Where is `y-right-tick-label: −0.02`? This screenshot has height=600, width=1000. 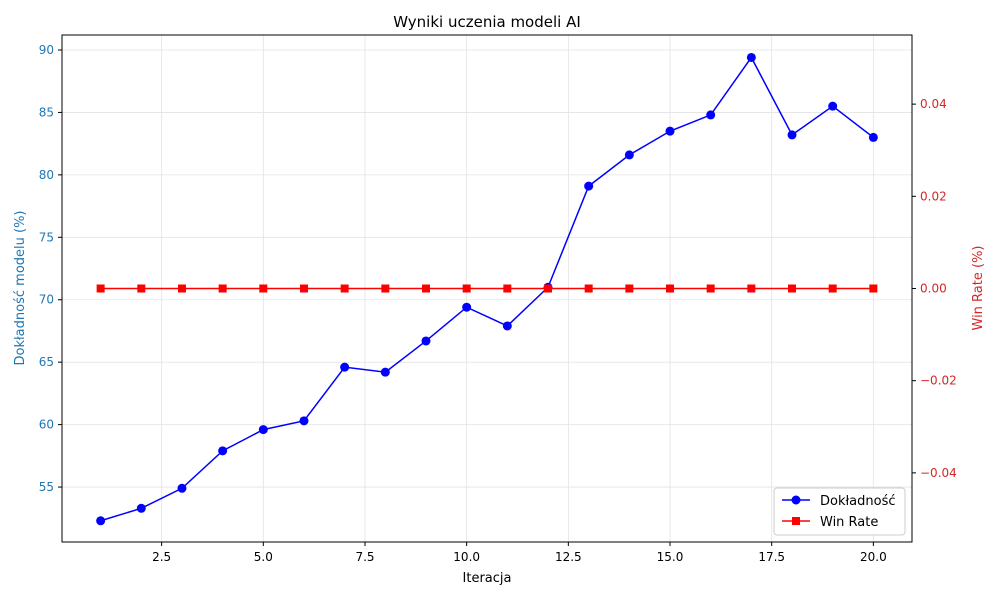 y-right-tick-label: −0.02 is located at coordinates (938, 381).